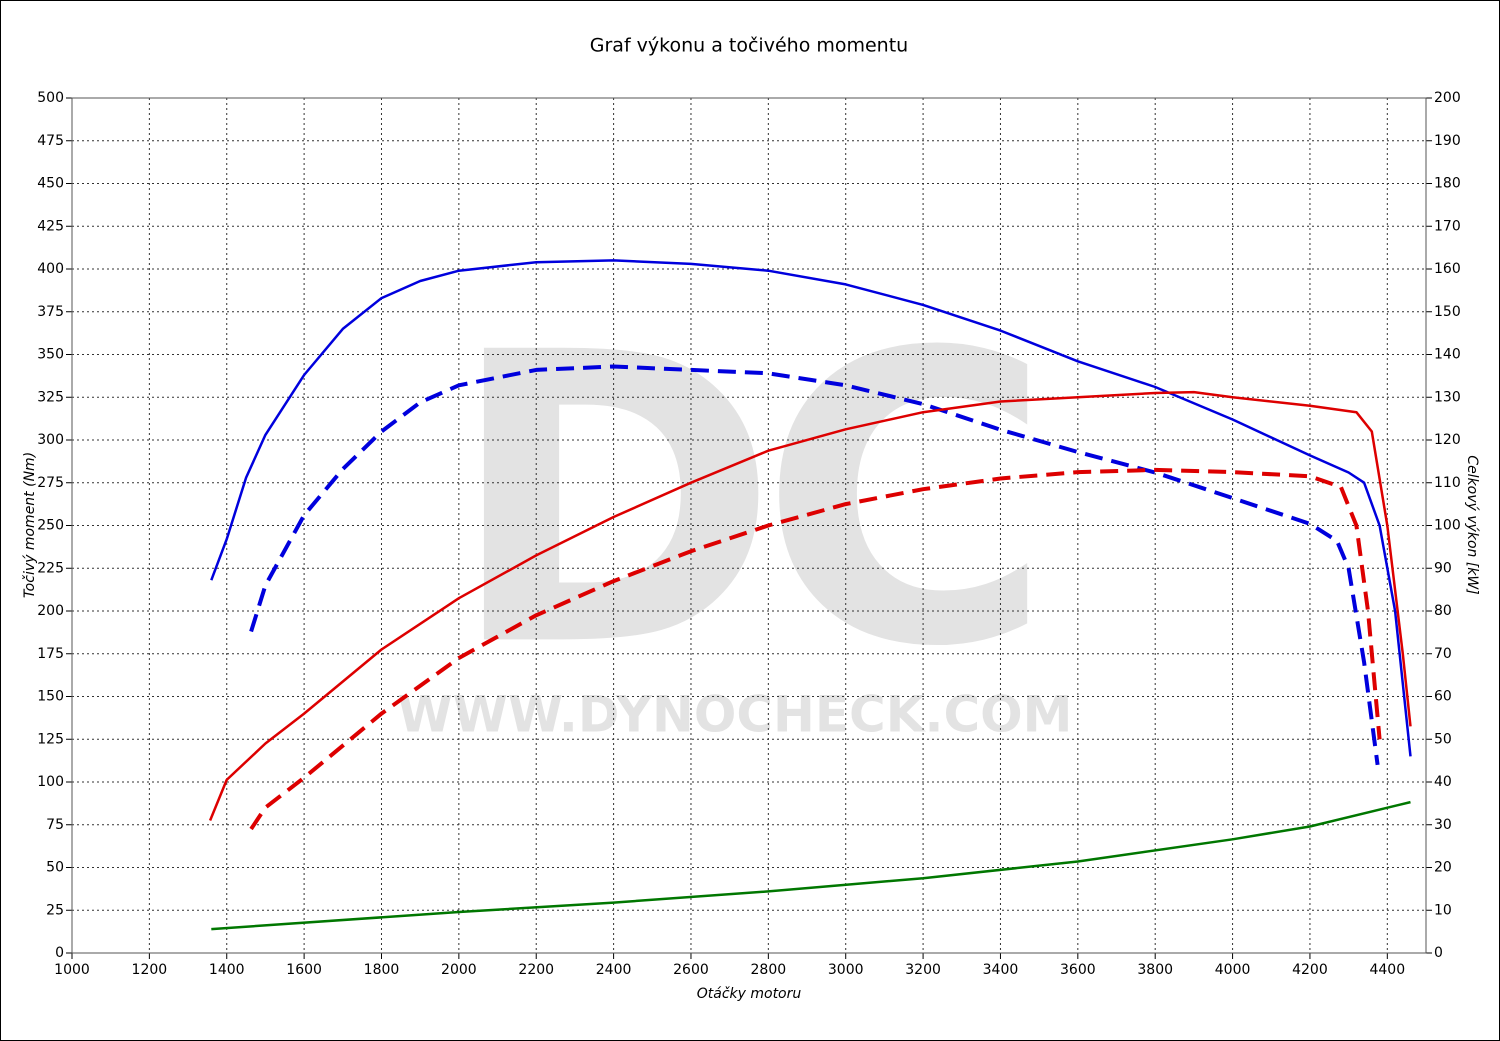 This screenshot has height=1041, width=1500. Describe the element at coordinates (536, 970) in the screenshot. I see `x-tick-label: 2200` at that location.